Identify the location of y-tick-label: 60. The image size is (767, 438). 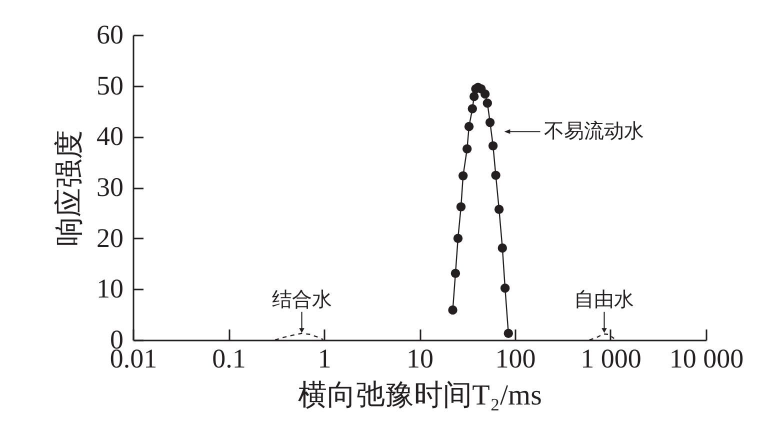
(110, 35).